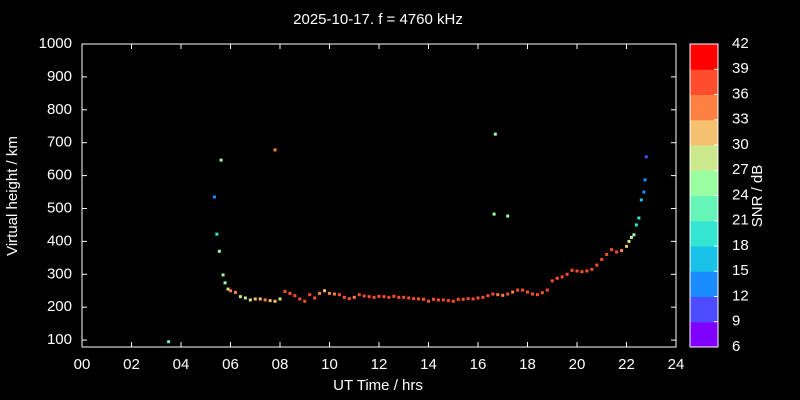 The width and height of the screenshot is (800, 400). Describe the element at coordinates (740, 220) in the screenshot. I see `colorbar-tick-label: 21` at that location.